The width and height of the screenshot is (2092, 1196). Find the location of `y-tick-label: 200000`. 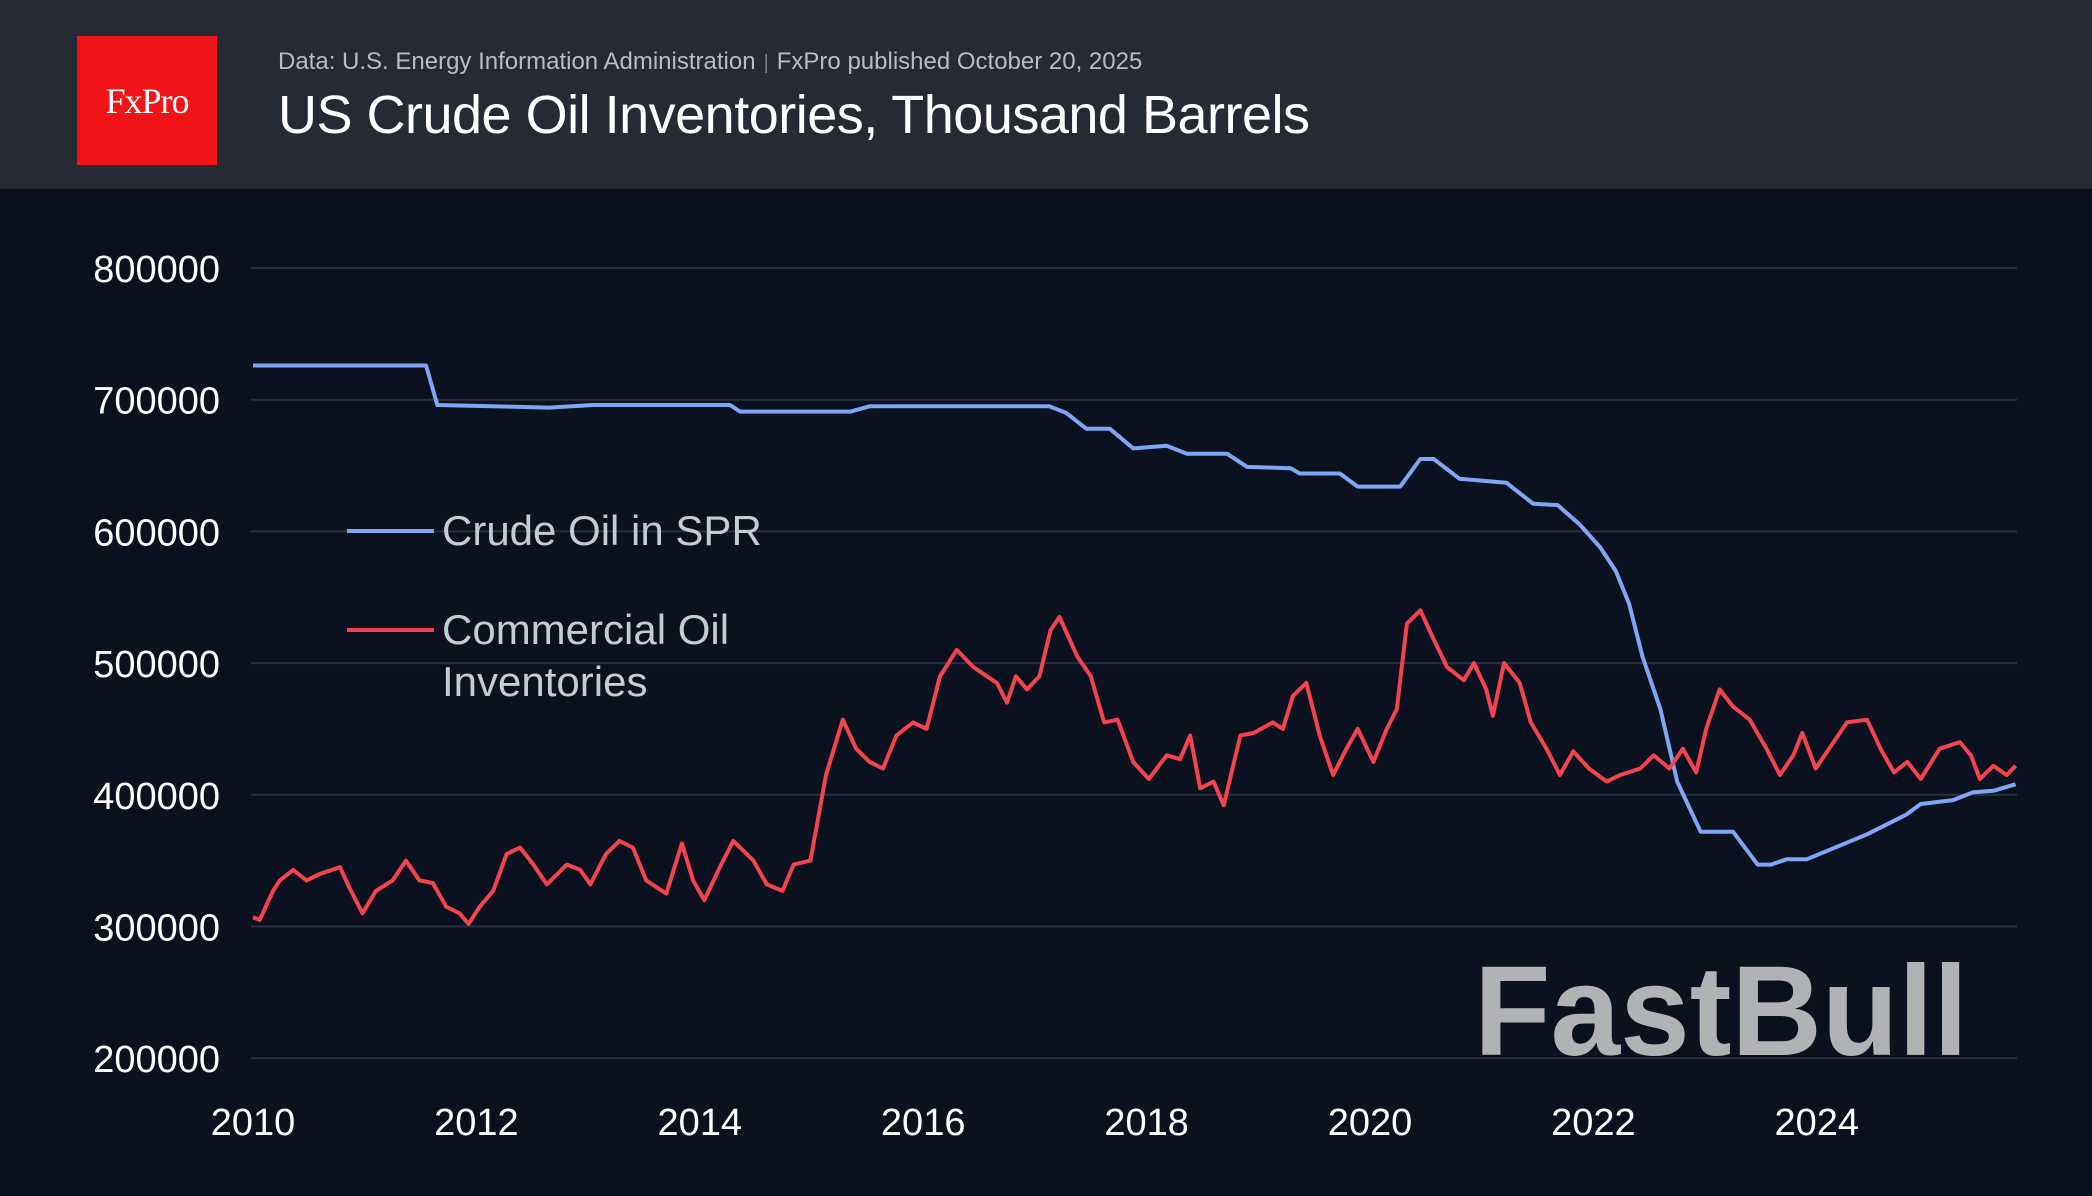

y-tick-label: 200000 is located at coordinates (156, 1060).